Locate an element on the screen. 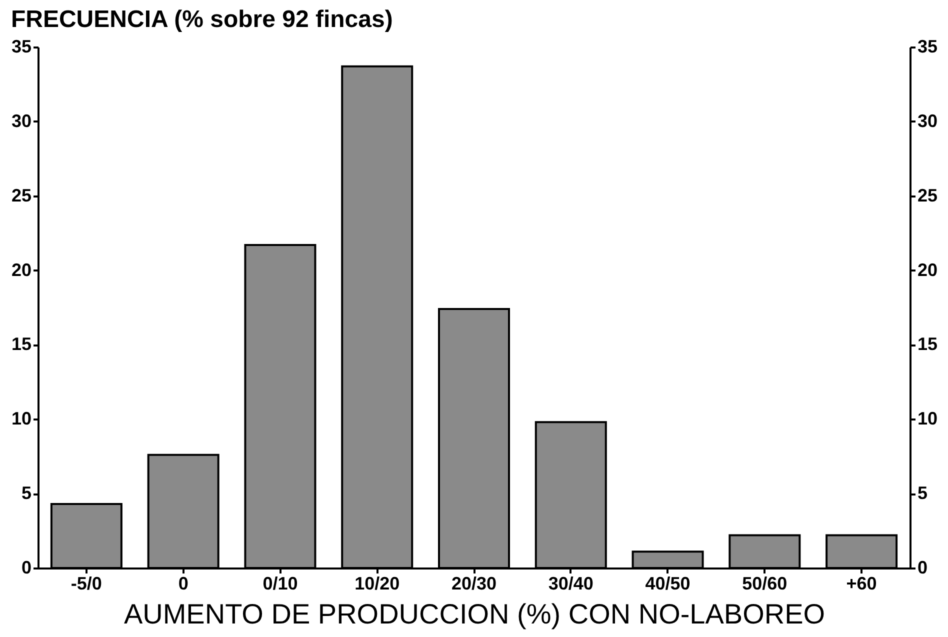 This screenshot has height=637, width=948. y-tick-label: 0 is located at coordinates (26, 568).